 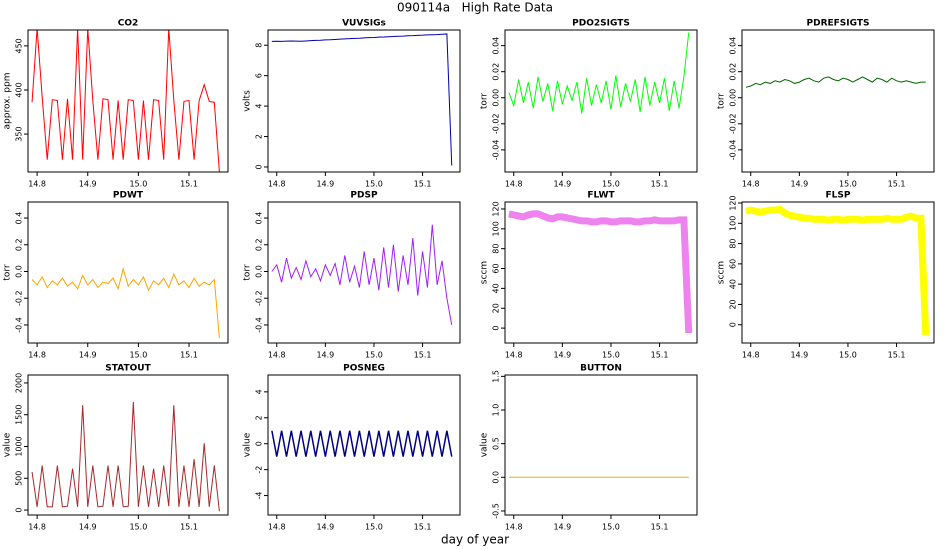 I want to click on y-axis-label: volts, so click(x=248, y=101).